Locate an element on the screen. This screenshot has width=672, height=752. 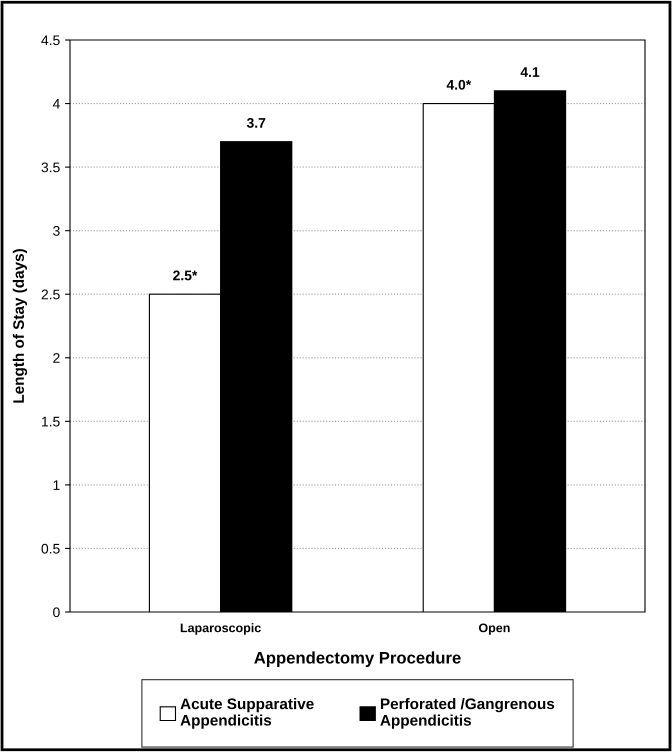
y-tick-label: 1 is located at coordinates (57, 485).